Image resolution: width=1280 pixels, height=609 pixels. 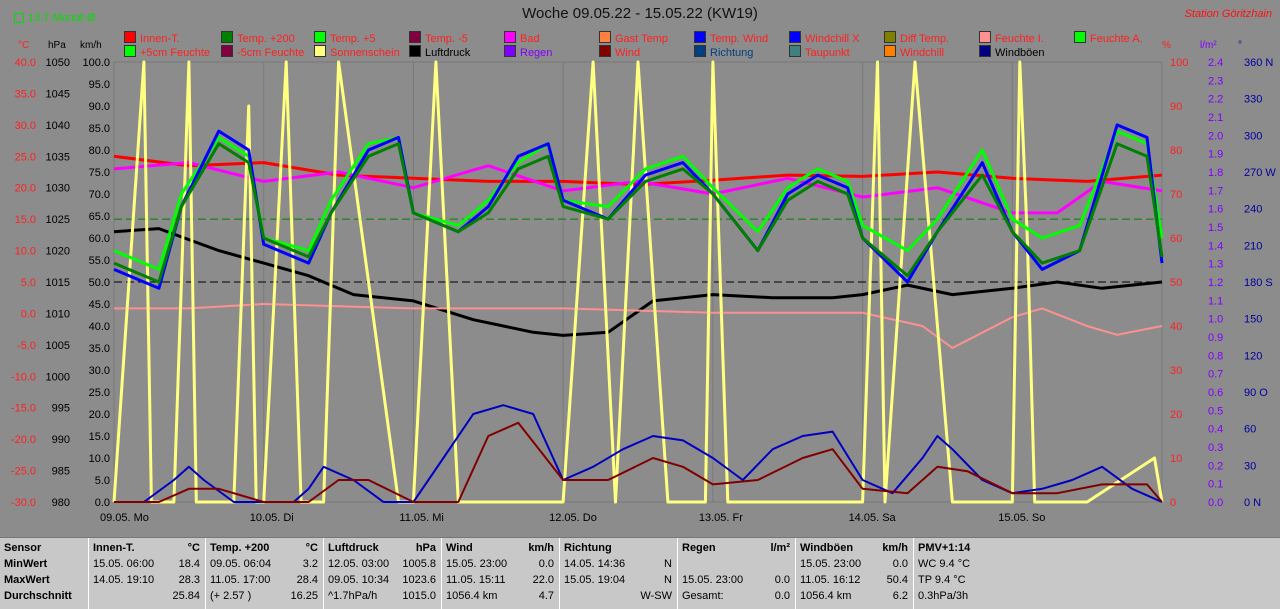 What do you see at coordinates (1253, 246) in the screenshot?
I see `dir-axis-label: 210` at bounding box center [1253, 246].